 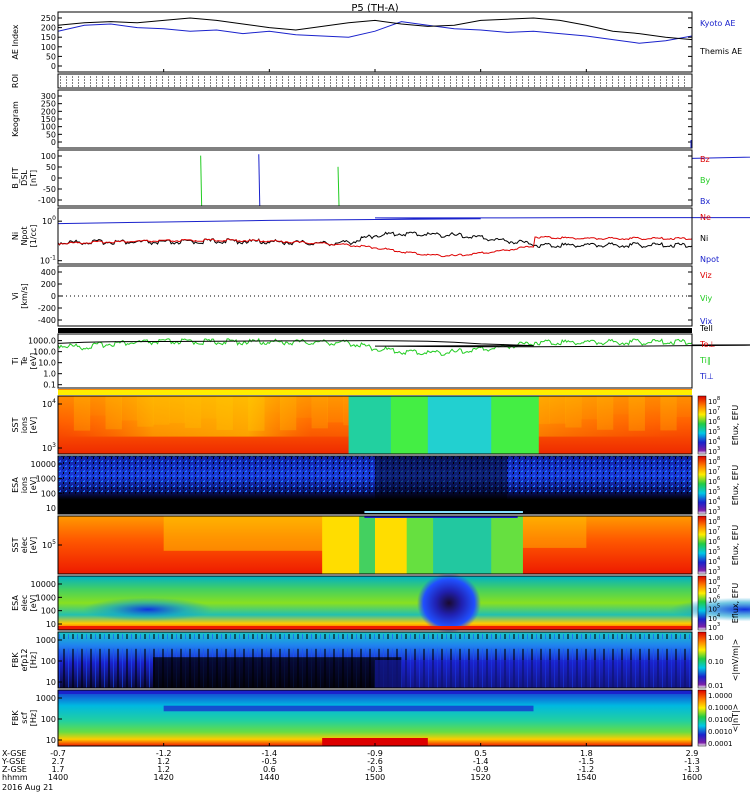 What do you see at coordinates (375, 603) in the screenshot?
I see `esa-elec-panel-frame` at bounding box center [375, 603].